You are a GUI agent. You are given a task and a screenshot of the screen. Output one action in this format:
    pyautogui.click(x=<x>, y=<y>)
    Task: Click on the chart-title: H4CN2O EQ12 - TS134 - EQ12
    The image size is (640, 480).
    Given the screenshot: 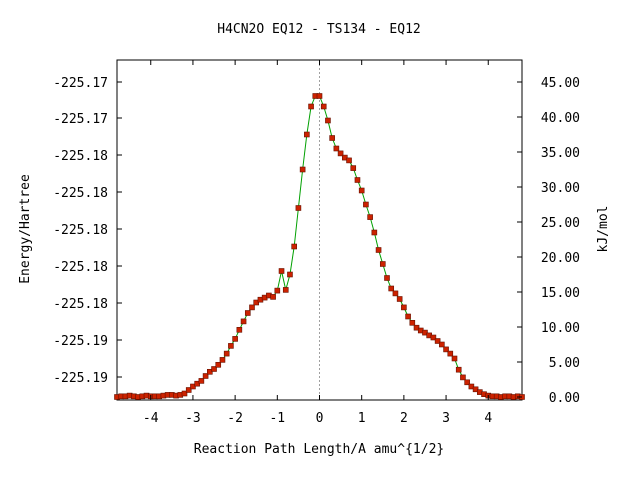 What is the action you would take?
    pyautogui.click(x=319, y=29)
    